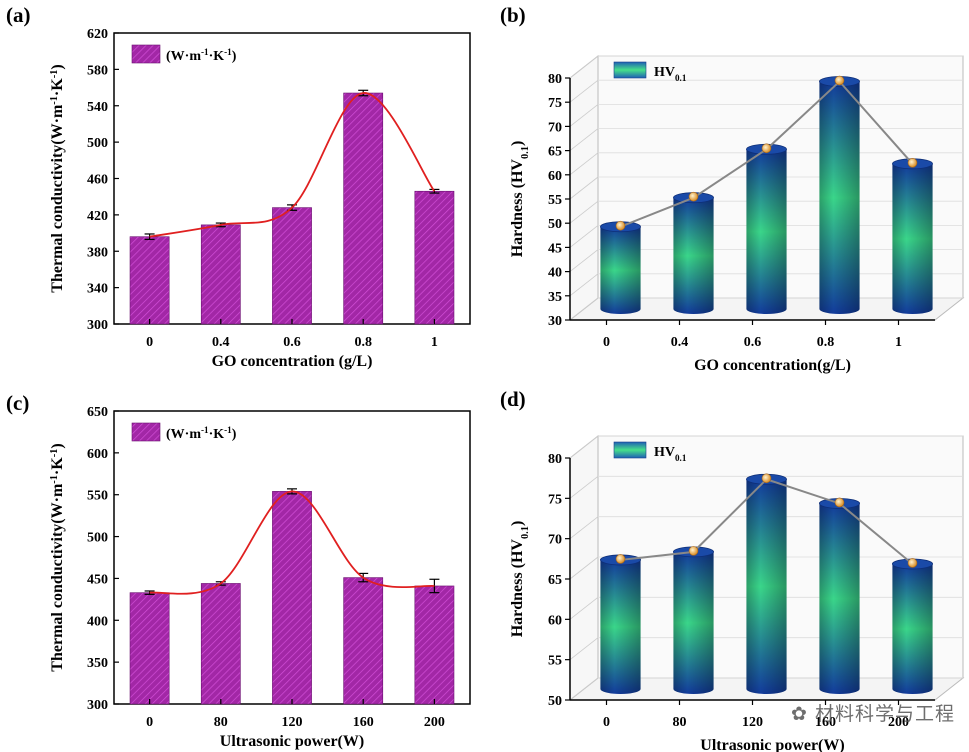 This screenshot has height=752, width=969. What do you see at coordinates (97, 454) in the screenshot?
I see `y-tick-label: 600` at bounding box center [97, 454].